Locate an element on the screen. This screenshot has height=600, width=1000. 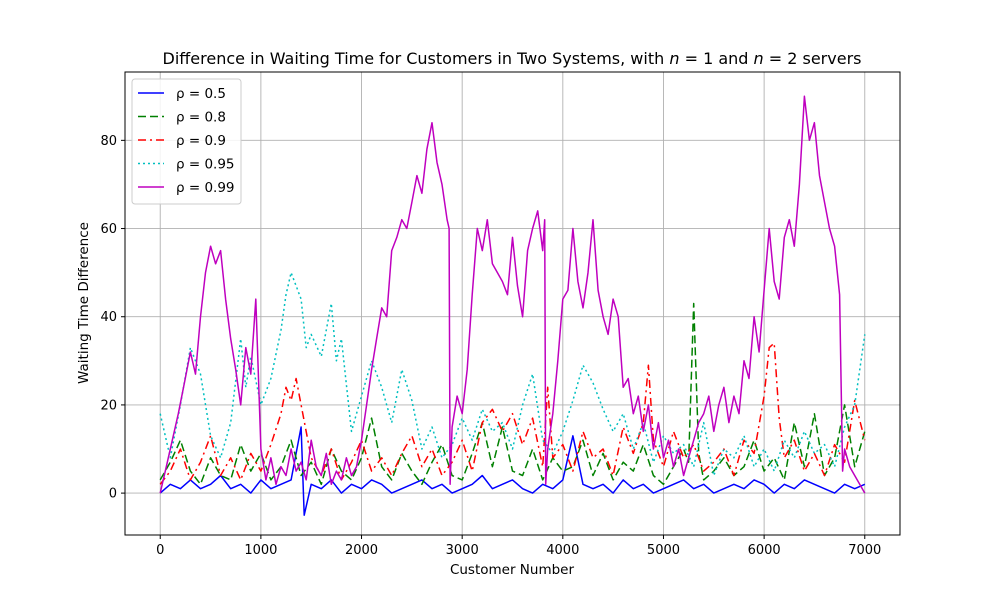
x-tick-label: 1000 is located at coordinates (260, 550).